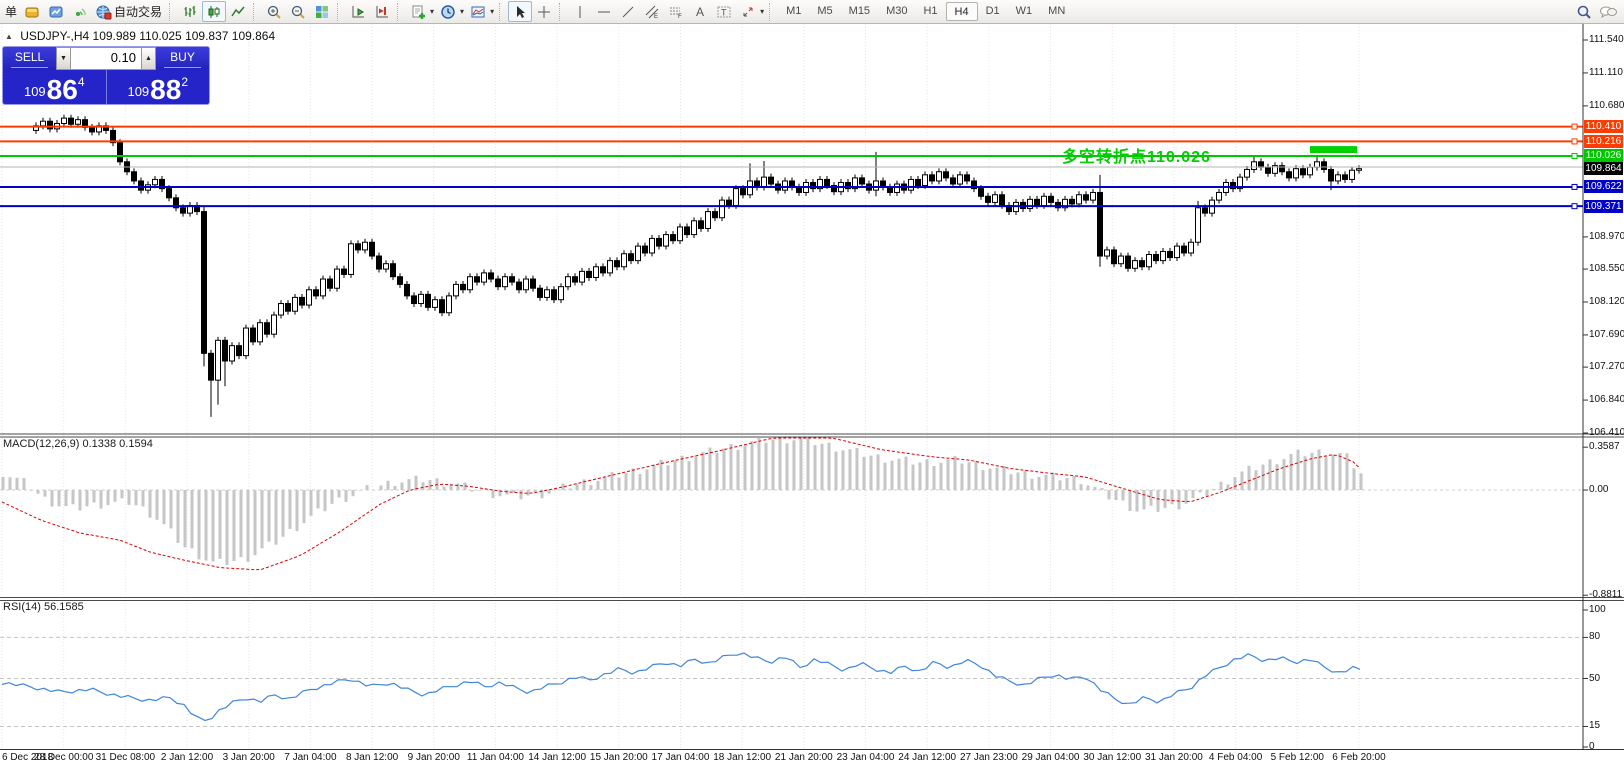 This screenshot has height=768, width=1624. I want to click on volume-up-button: ▲, so click(148, 58).